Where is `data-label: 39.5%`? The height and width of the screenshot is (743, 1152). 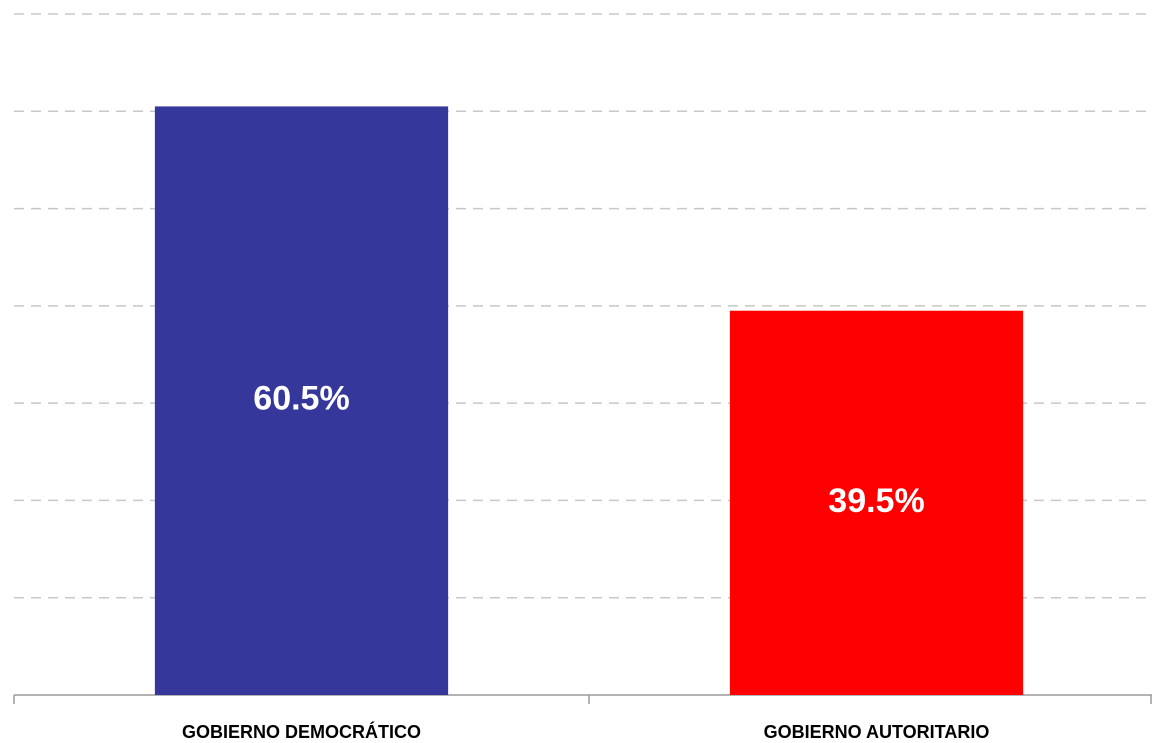 data-label: 39.5% is located at coordinates (876, 501).